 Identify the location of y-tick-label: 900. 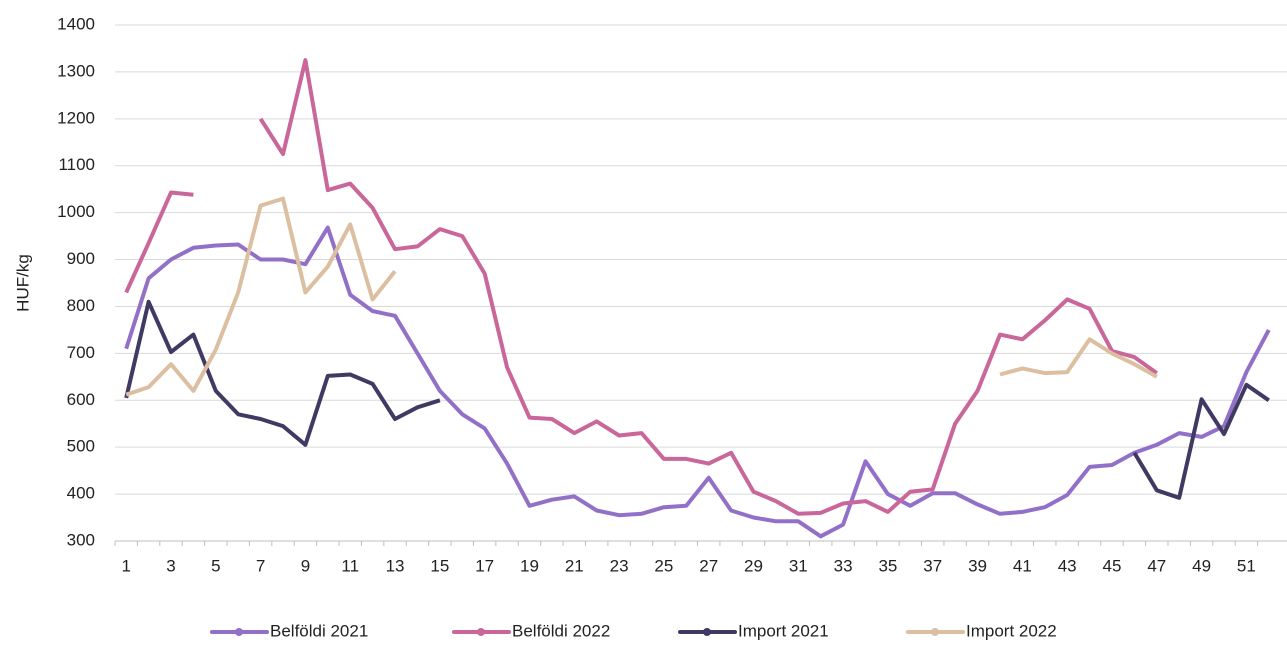
(81, 258).